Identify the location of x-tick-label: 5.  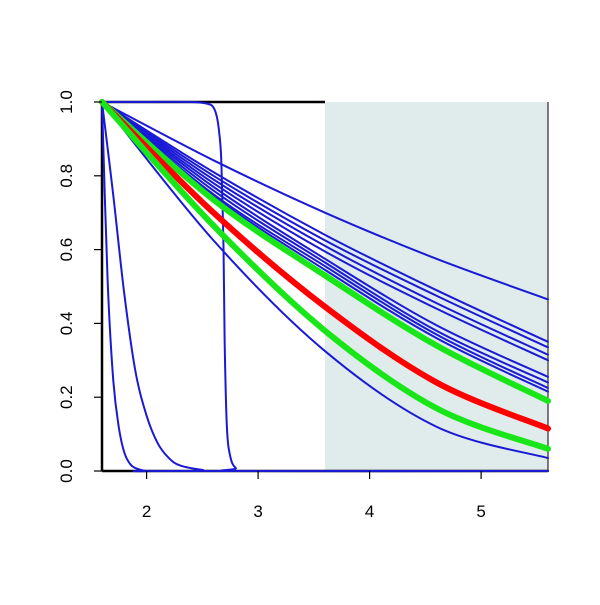
(480, 511).